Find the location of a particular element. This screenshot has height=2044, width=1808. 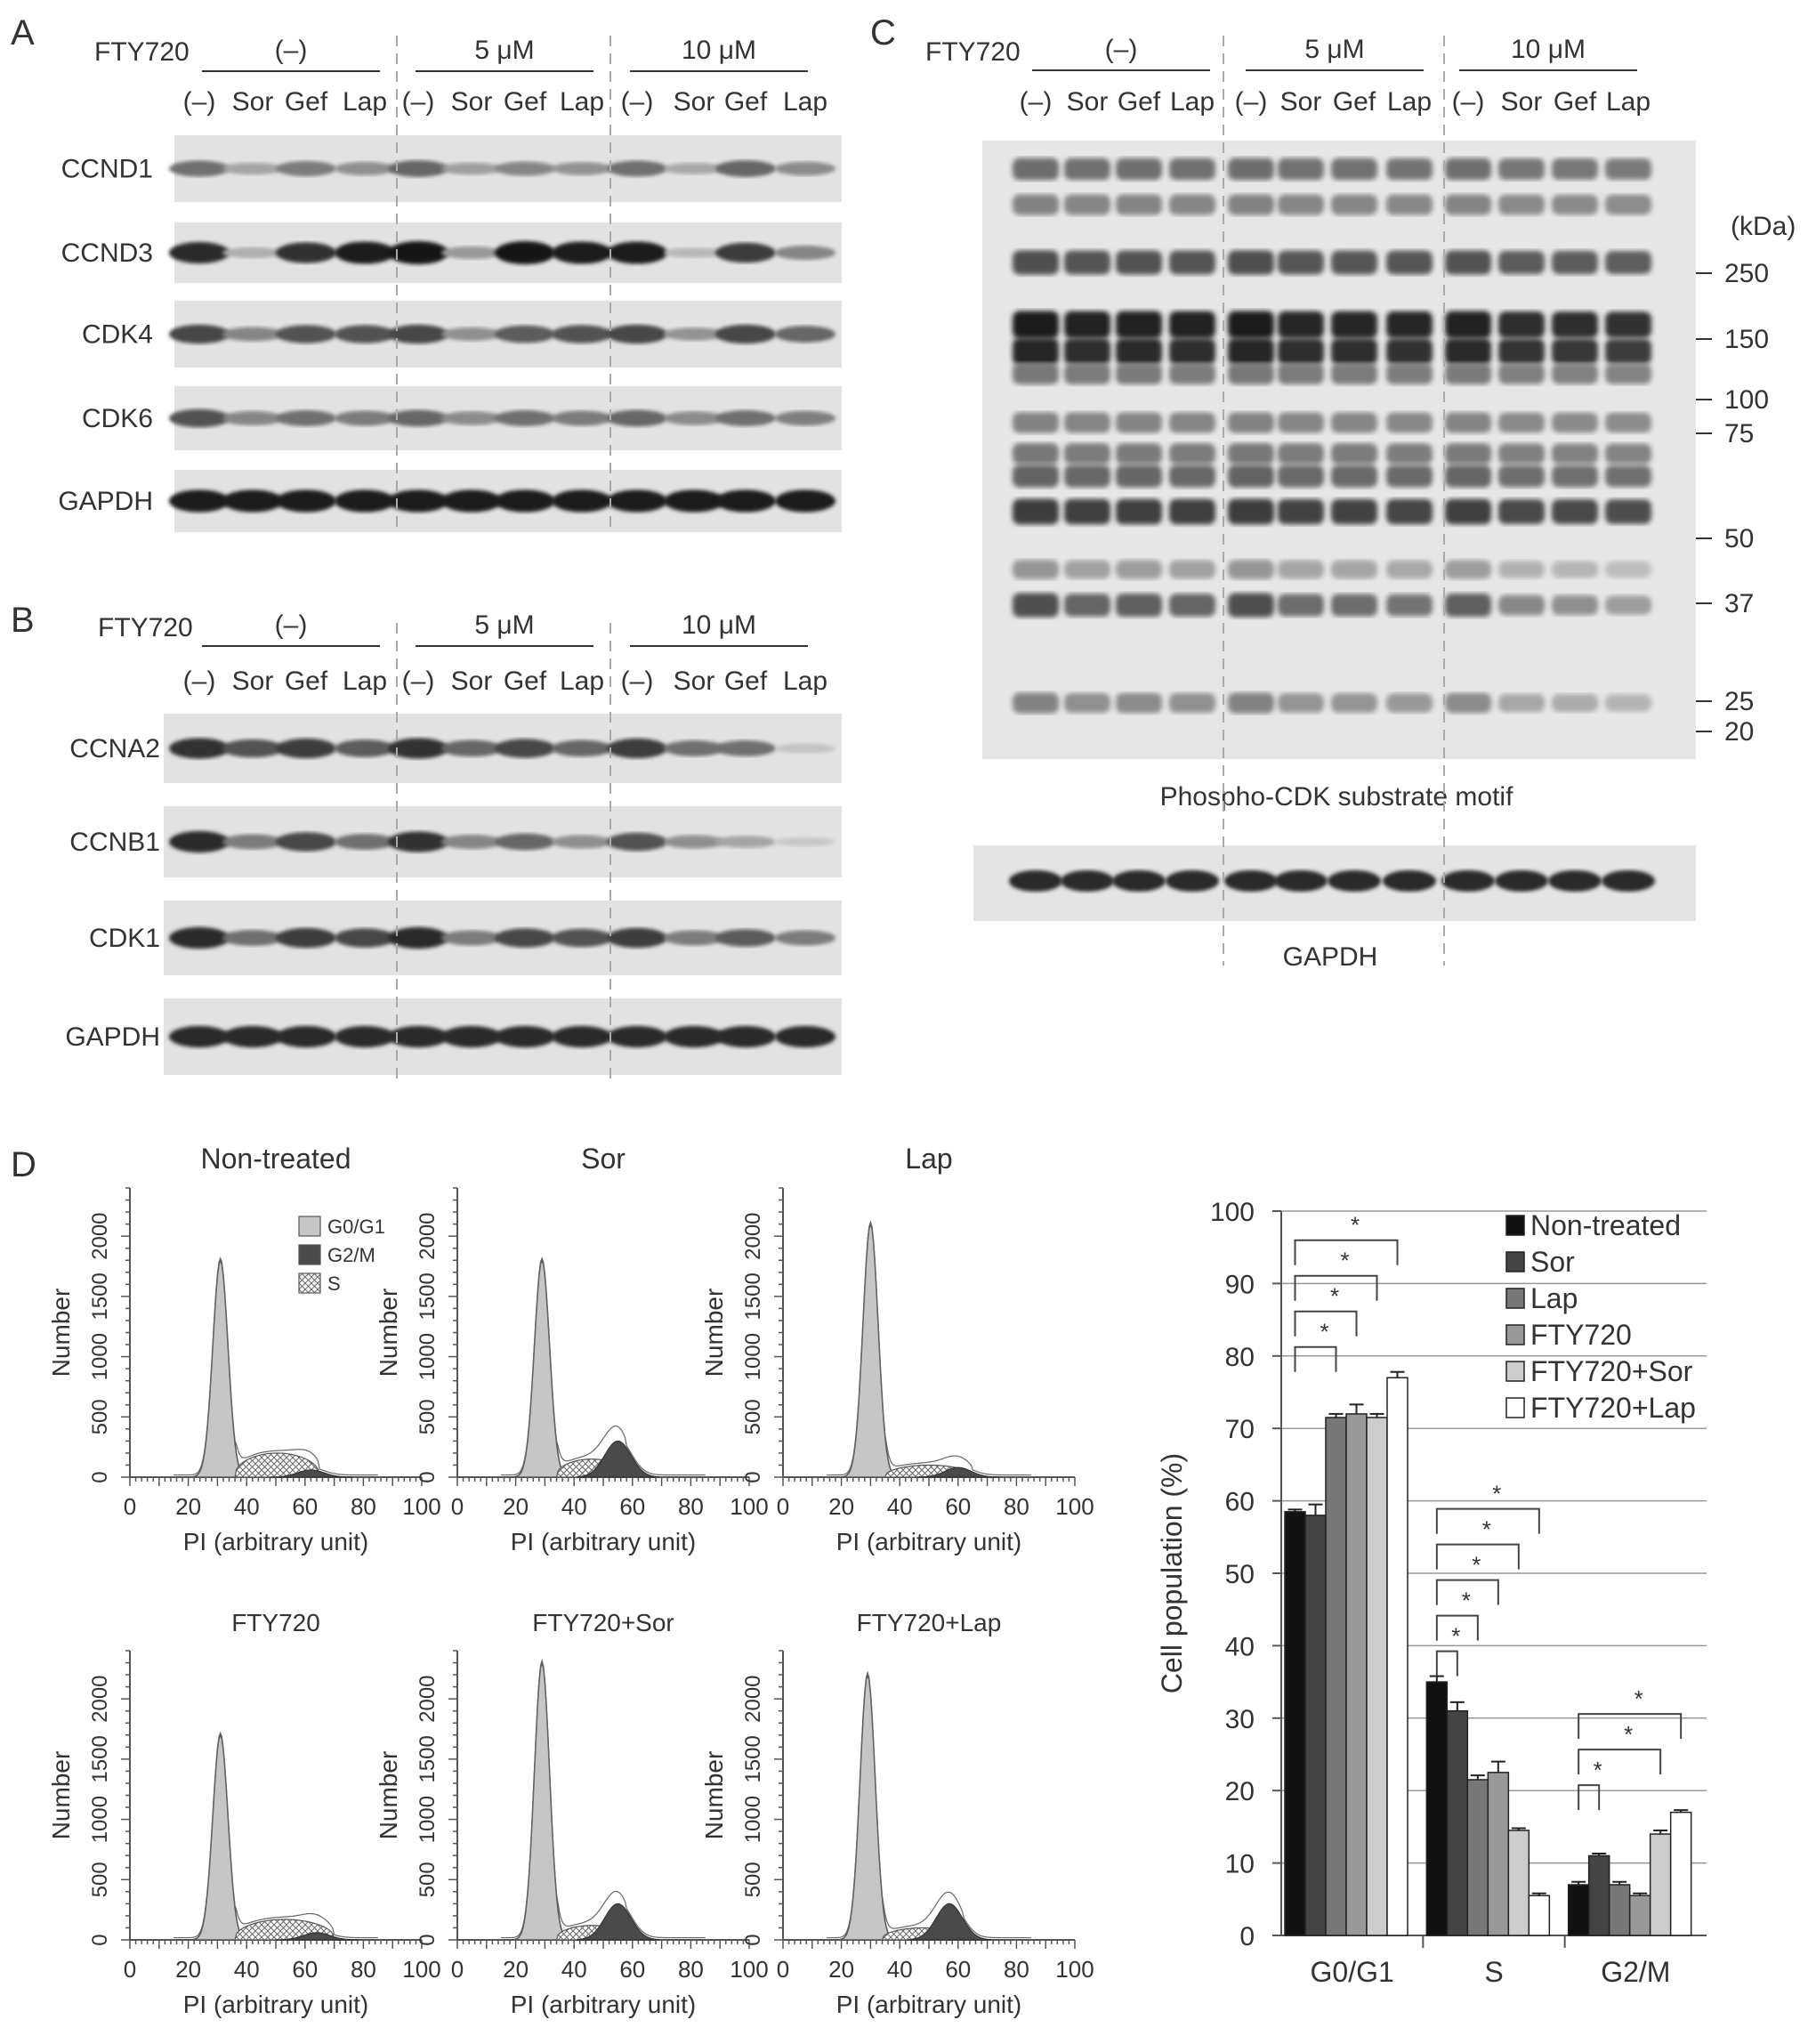

y-tick-label: 0 is located at coordinates (753, 1477).